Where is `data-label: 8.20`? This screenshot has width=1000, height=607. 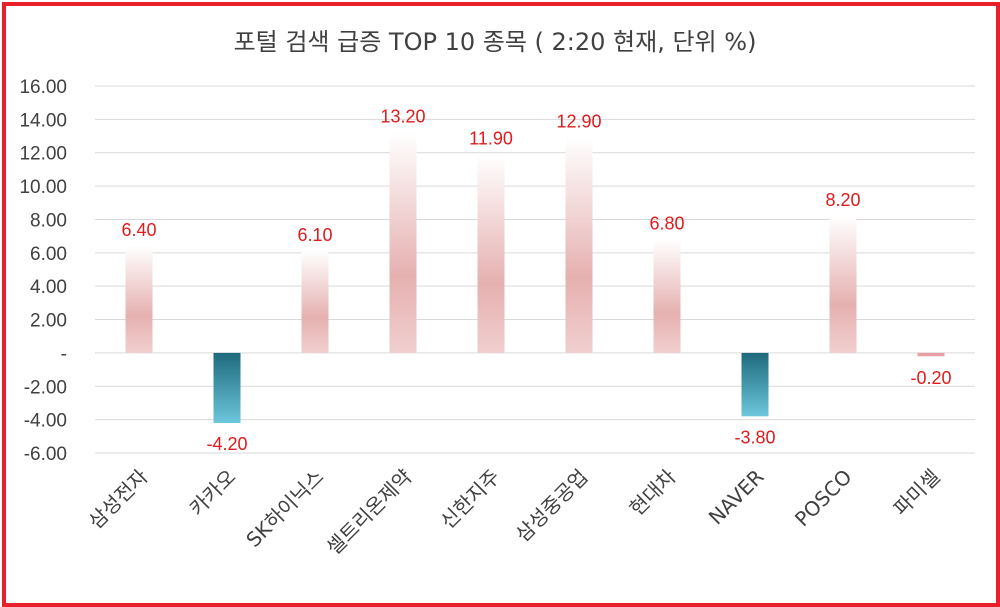
data-label: 8.20 is located at coordinates (842, 200).